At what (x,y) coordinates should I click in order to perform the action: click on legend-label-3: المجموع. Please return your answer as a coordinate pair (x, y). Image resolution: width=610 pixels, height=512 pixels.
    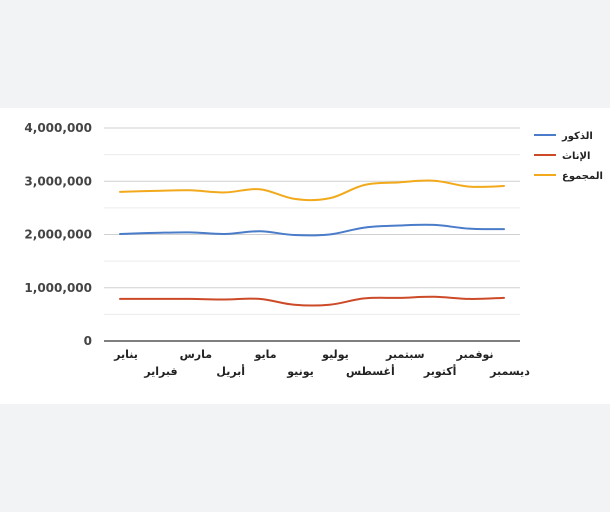
    Looking at the image, I should click on (582, 176).